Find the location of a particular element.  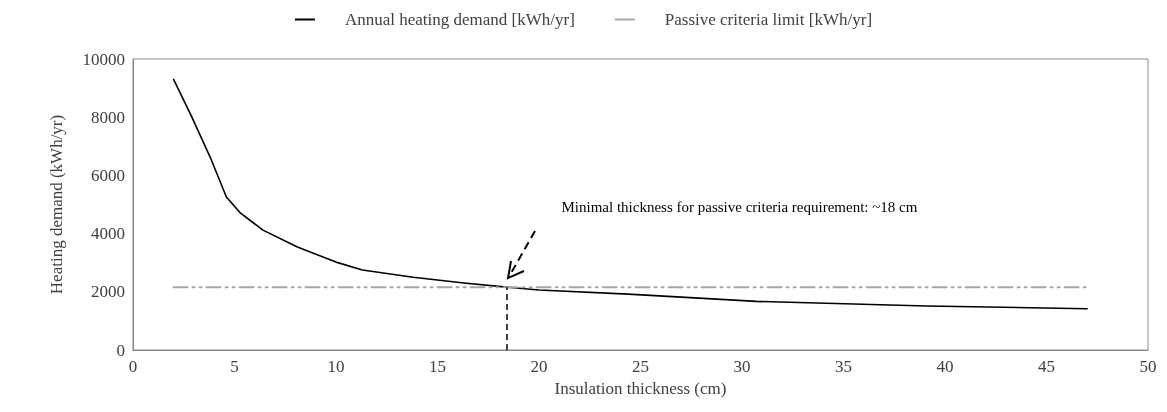

x-tick-label: 45 is located at coordinates (1046, 366).